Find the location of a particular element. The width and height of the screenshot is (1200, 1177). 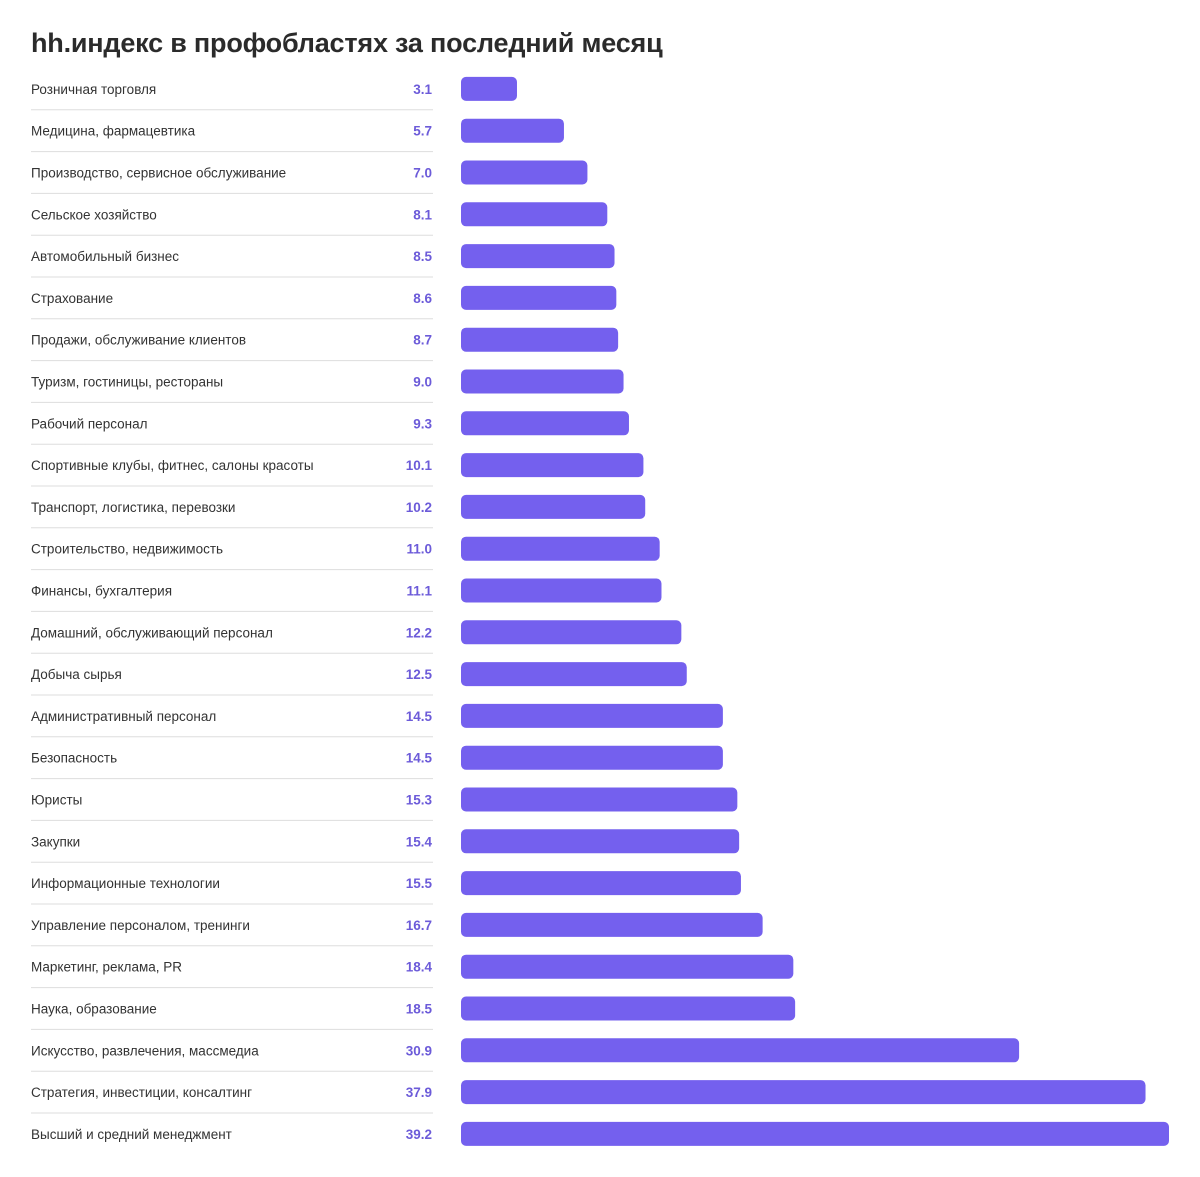

value-label: 10.1 is located at coordinates (419, 465).